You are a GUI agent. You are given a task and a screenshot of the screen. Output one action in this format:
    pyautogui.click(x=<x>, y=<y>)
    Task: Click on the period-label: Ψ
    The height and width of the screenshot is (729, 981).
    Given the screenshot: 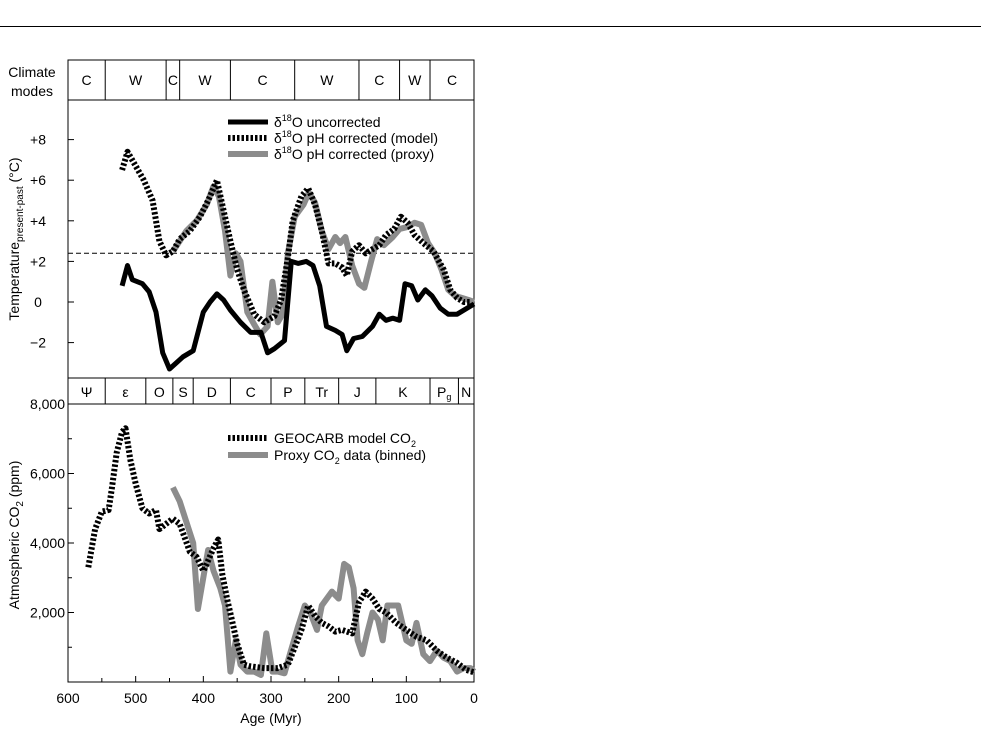 What is the action you would take?
    pyautogui.click(x=87, y=392)
    